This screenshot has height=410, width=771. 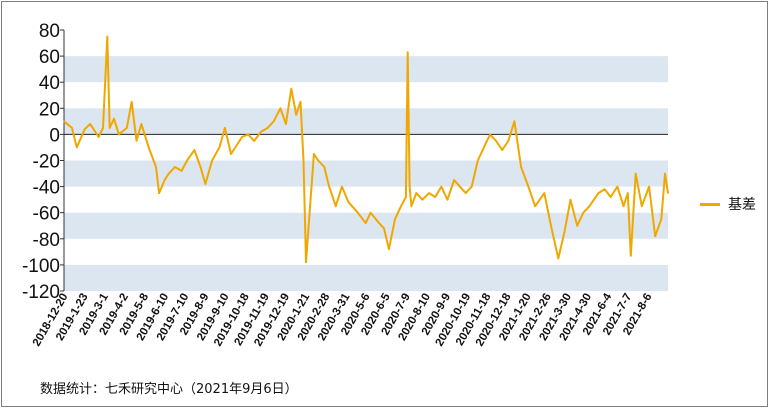 What do you see at coordinates (49, 109) in the screenshot?
I see `y-tick-label: 20` at bounding box center [49, 109].